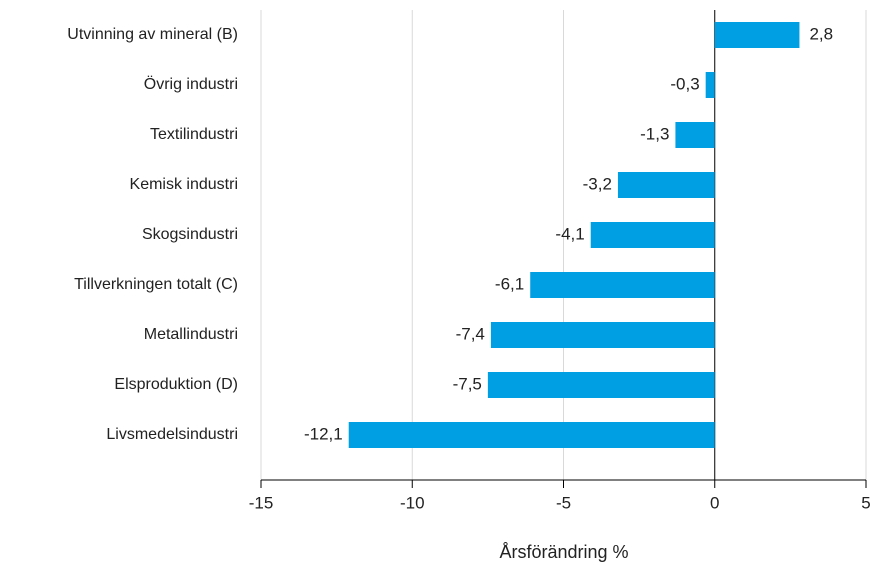  What do you see at coordinates (684, 83) in the screenshot?
I see `value-label: -0,3` at bounding box center [684, 83].